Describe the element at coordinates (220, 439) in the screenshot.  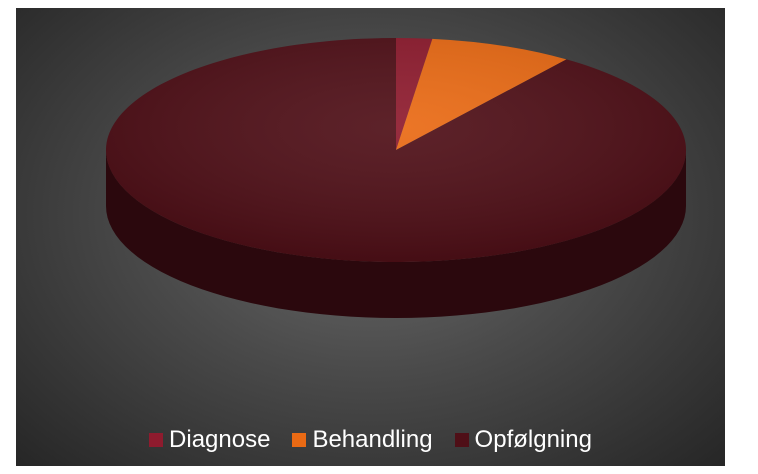
I see `legend-label: Diagnose` at that location.